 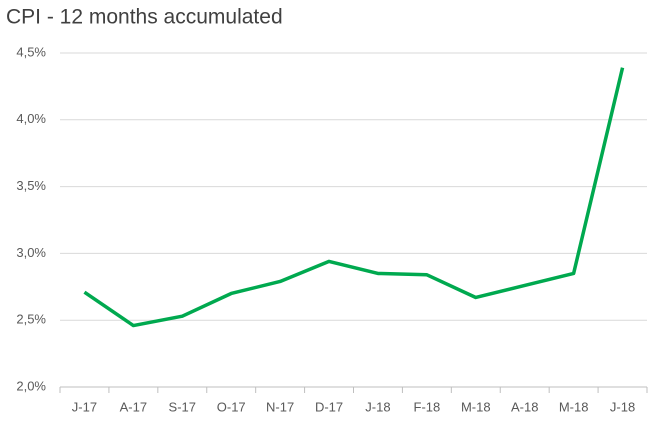 I want to click on x-tick-label: J-17, so click(x=84, y=406).